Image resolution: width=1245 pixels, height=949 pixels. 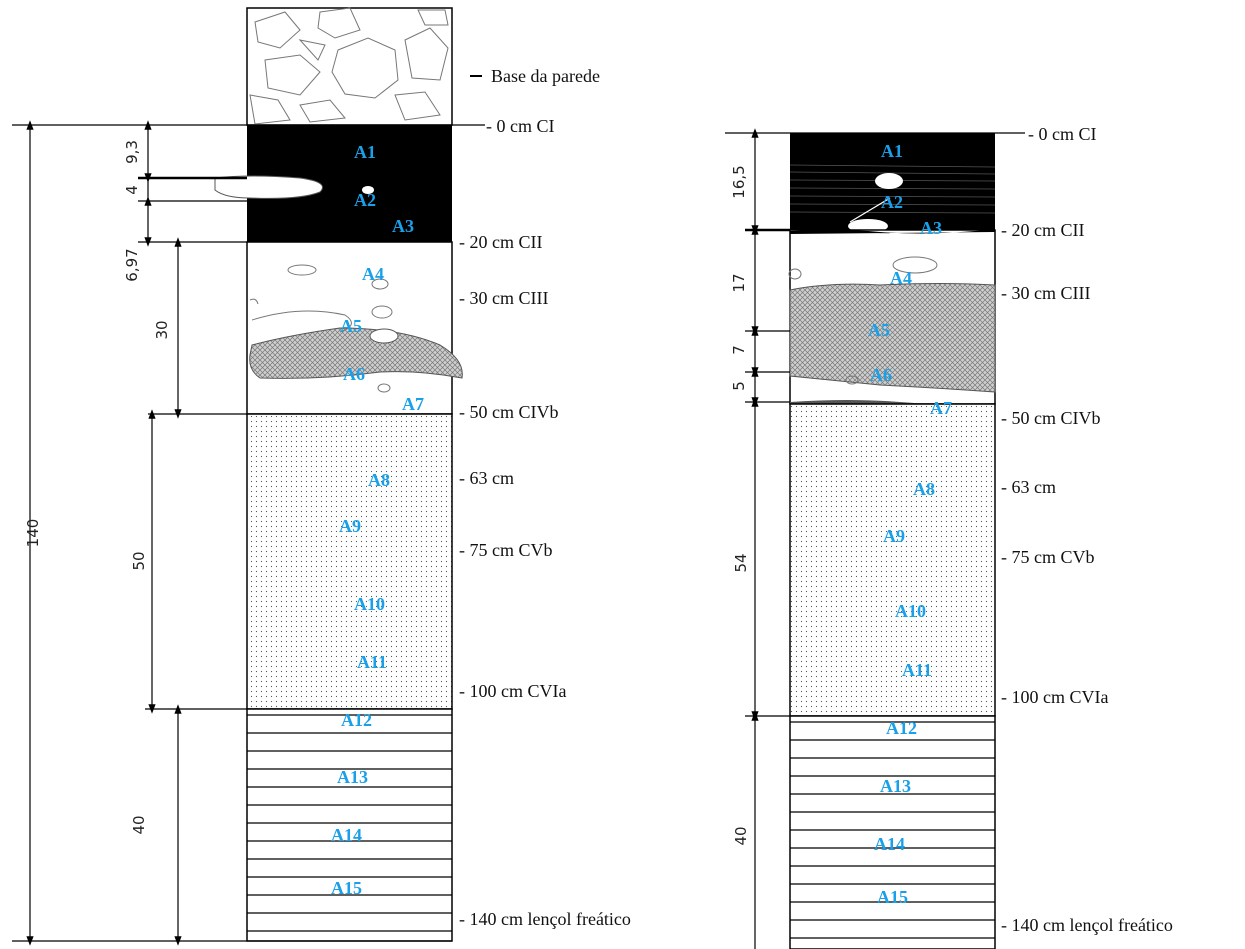 I want to click on right-sample-a9: A9, so click(x=894, y=536).